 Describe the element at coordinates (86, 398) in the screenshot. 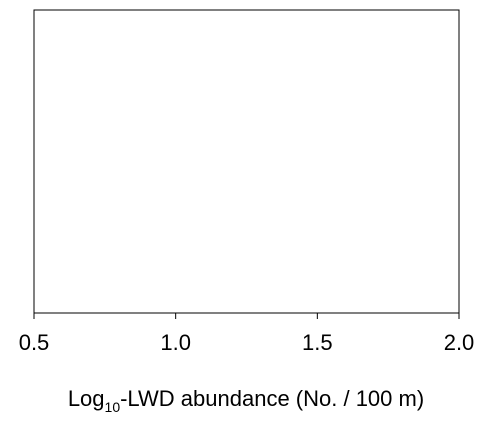

I see `x-axis-label-prefix: Log` at that location.